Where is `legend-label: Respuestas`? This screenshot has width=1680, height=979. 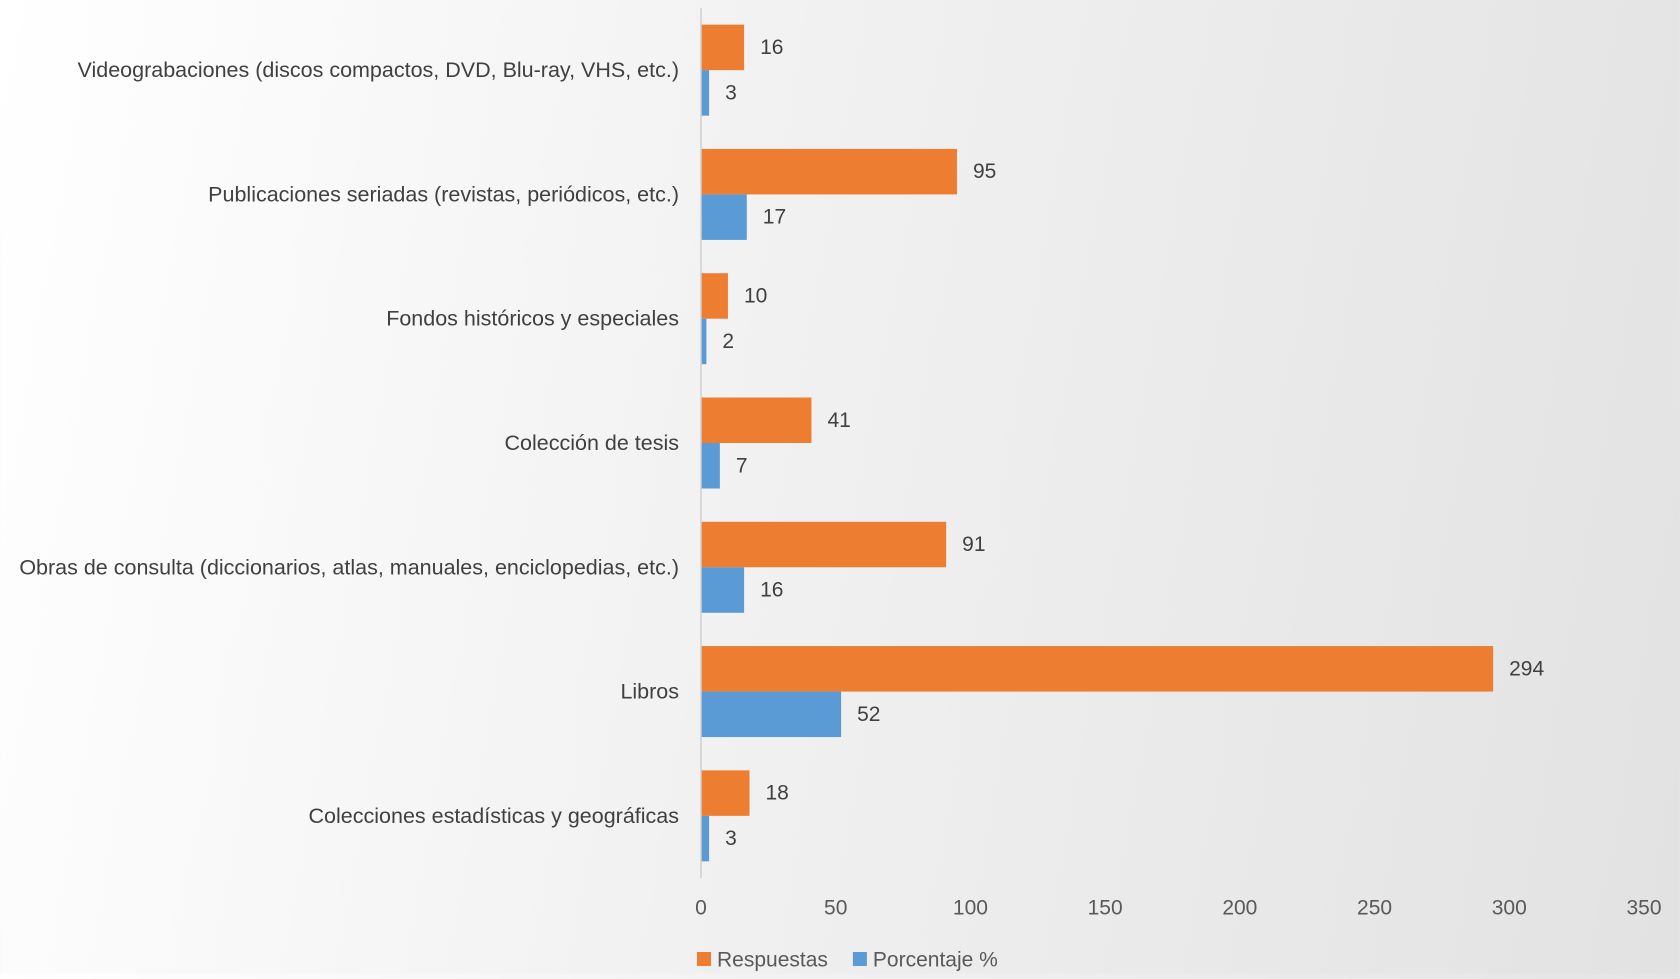 legend-label: Respuestas is located at coordinates (772, 960).